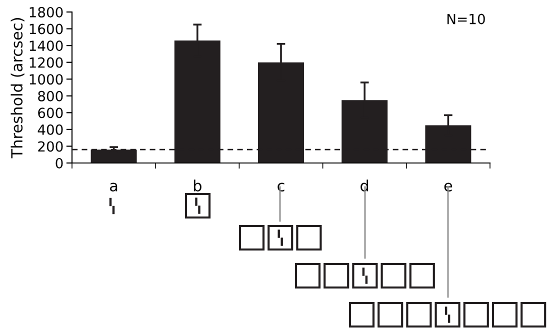 The height and width of the screenshot is (335, 550). I want to click on x-tick-label: b, so click(198, 186).